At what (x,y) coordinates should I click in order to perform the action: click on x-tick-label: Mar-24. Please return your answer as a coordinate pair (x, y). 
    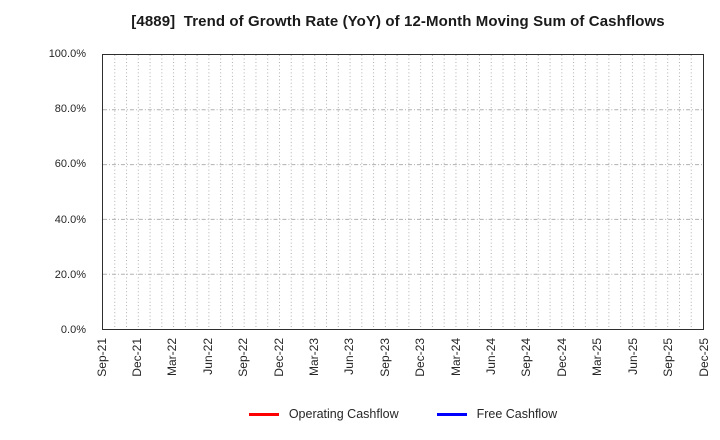
    Looking at the image, I should click on (455, 357).